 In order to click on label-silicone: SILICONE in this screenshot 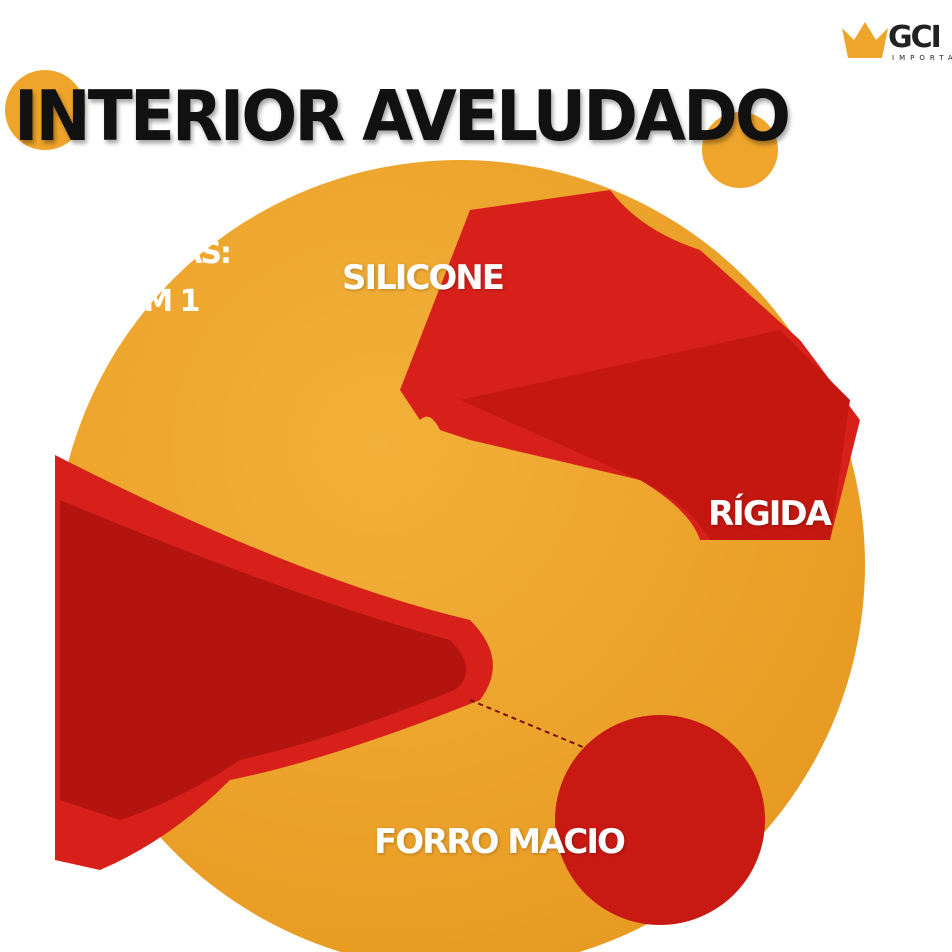, I will do `click(423, 278)`.